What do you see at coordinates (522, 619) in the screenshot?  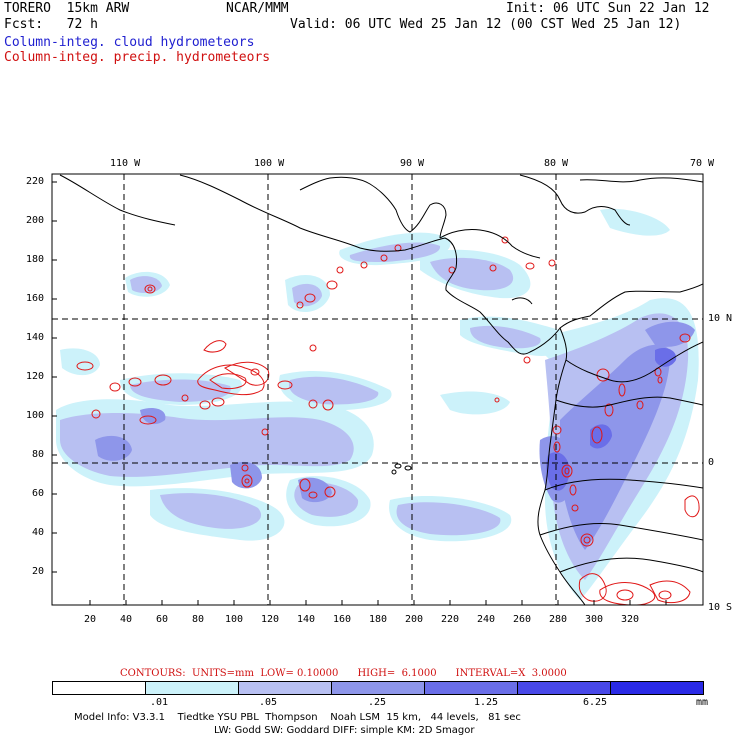 I see `x-tick-label: 260` at bounding box center [522, 619].